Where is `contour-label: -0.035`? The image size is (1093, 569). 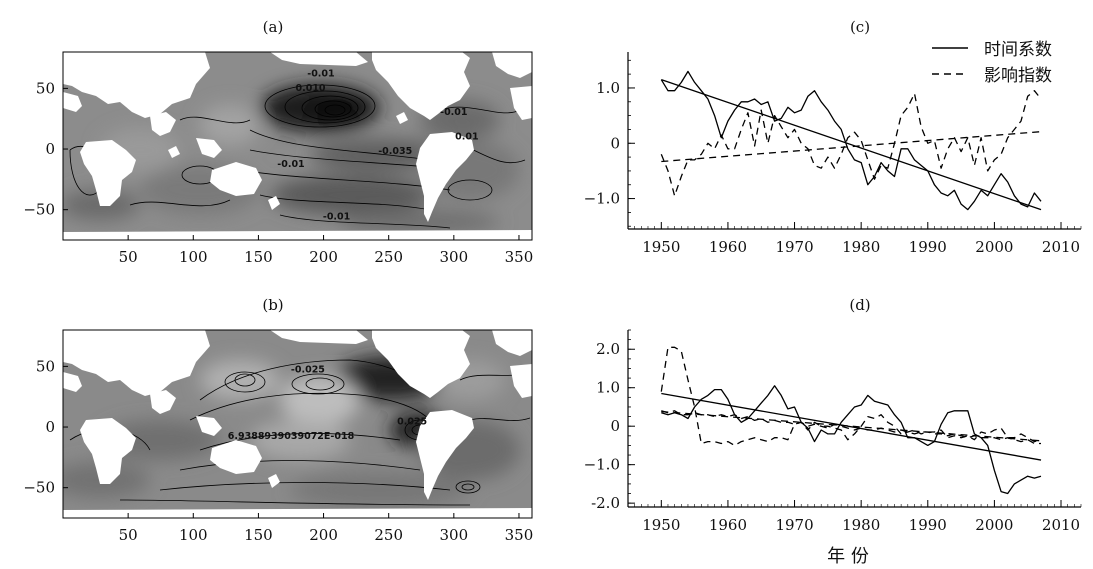
contour-label: -0.035 is located at coordinates (395, 151).